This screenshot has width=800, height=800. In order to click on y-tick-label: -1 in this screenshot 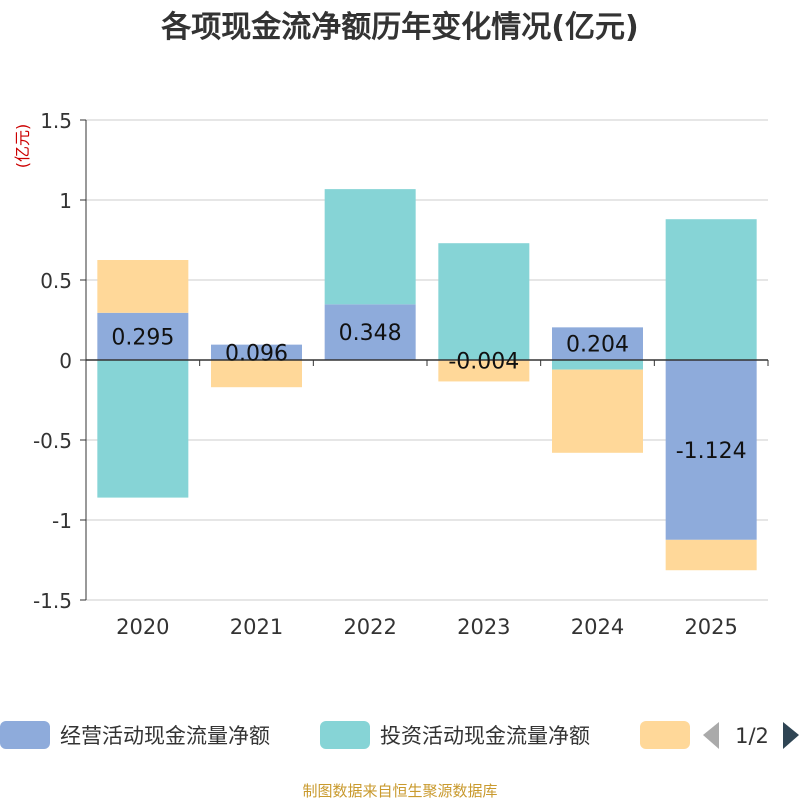, I will do `click(62, 521)`.